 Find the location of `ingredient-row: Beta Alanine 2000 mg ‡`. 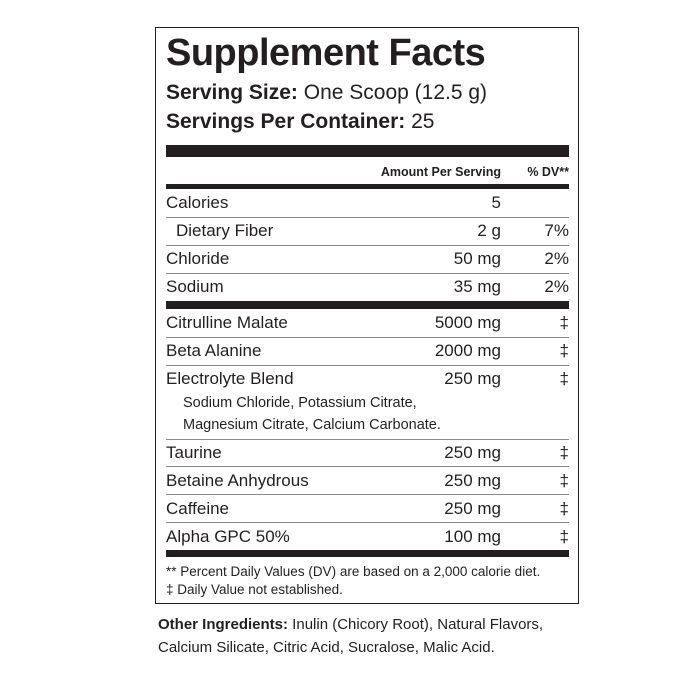

ingredient-row: Beta Alanine 2000 mg ‡ is located at coordinates (367, 351).